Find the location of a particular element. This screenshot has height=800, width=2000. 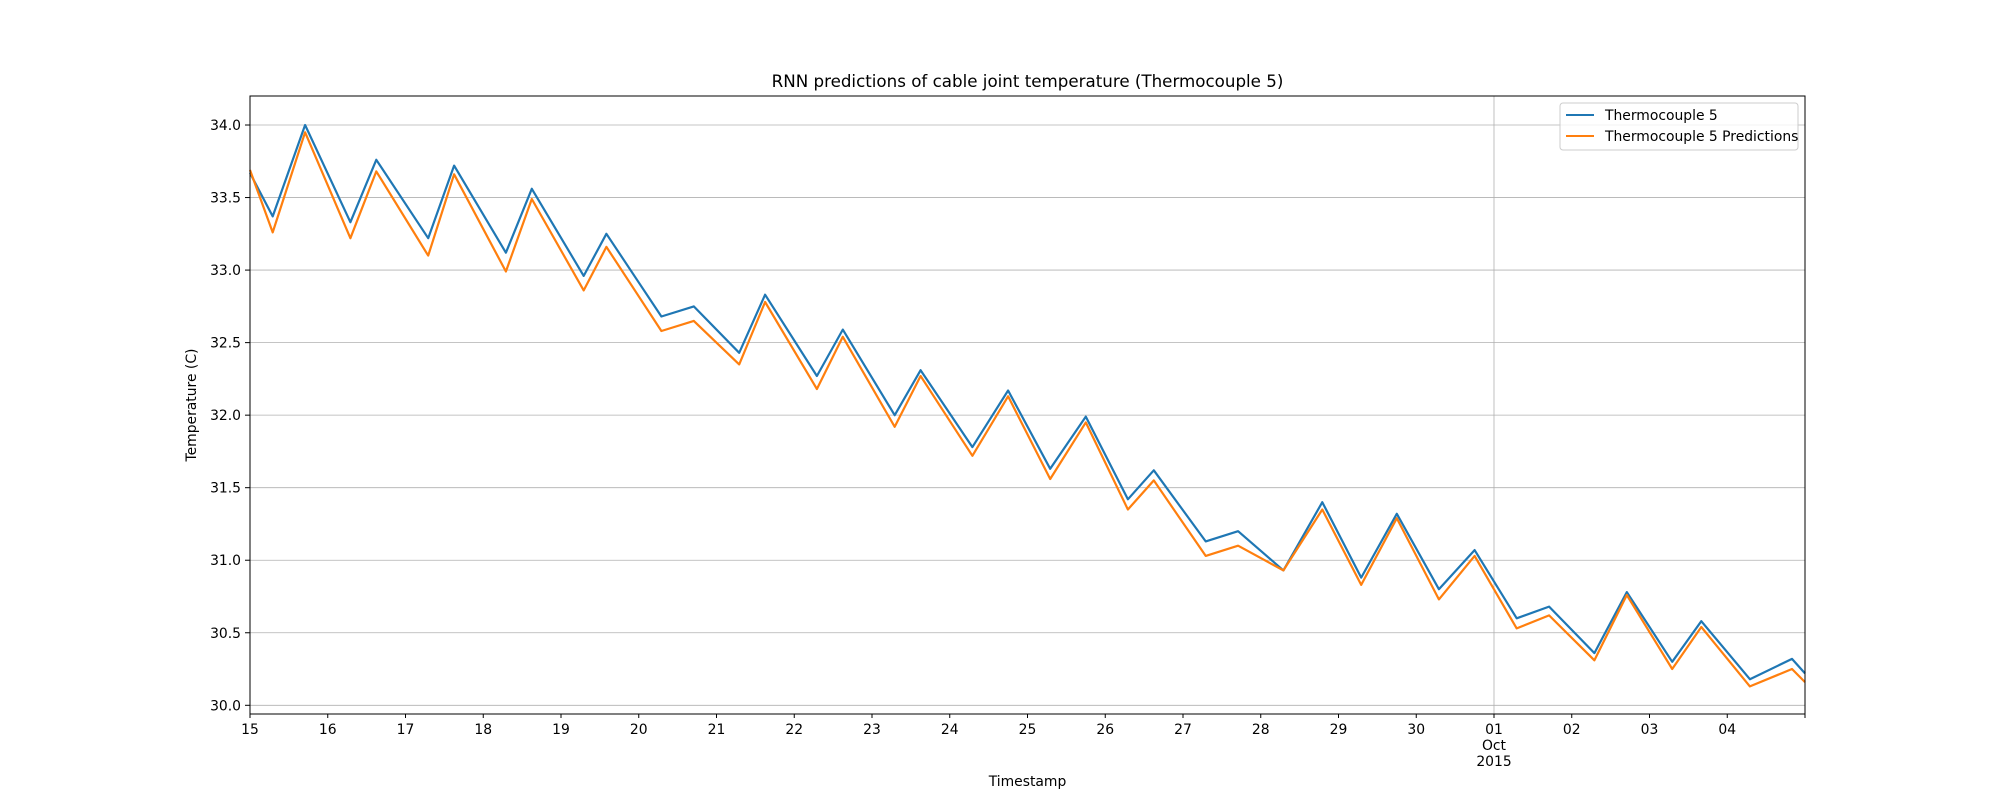

y-tick-label: 31.5 is located at coordinates (225, 489).